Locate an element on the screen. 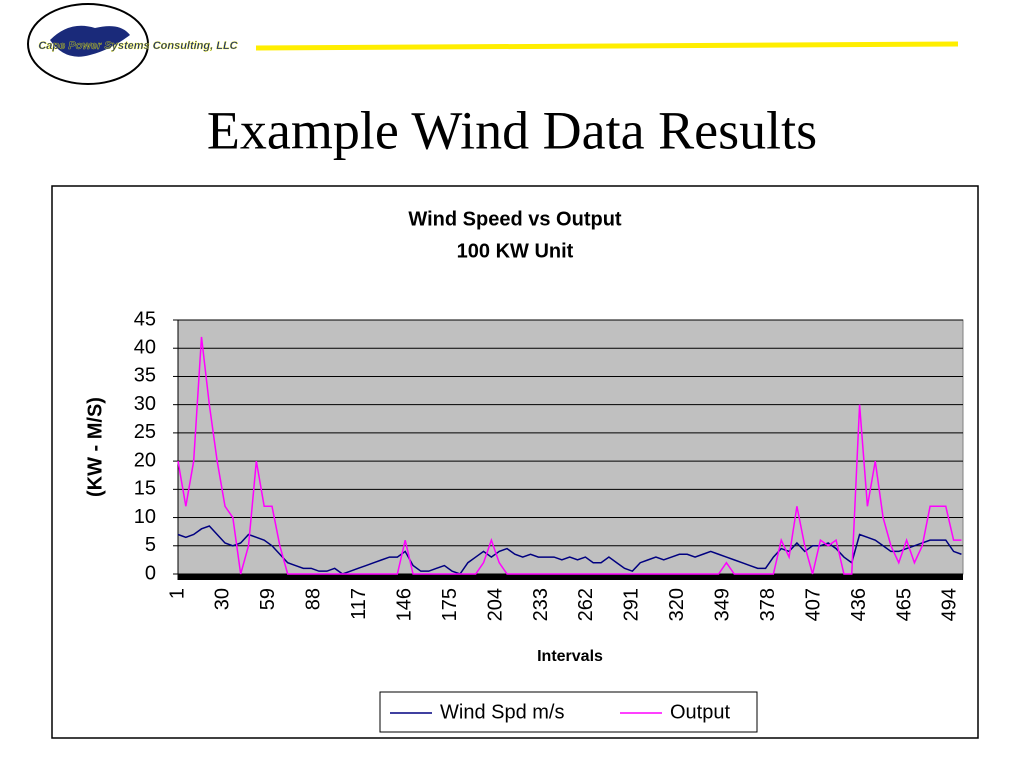 The height and width of the screenshot is (773, 1024). logo-text: Cape Power Systems Consulting, LLC is located at coordinates (138, 46).